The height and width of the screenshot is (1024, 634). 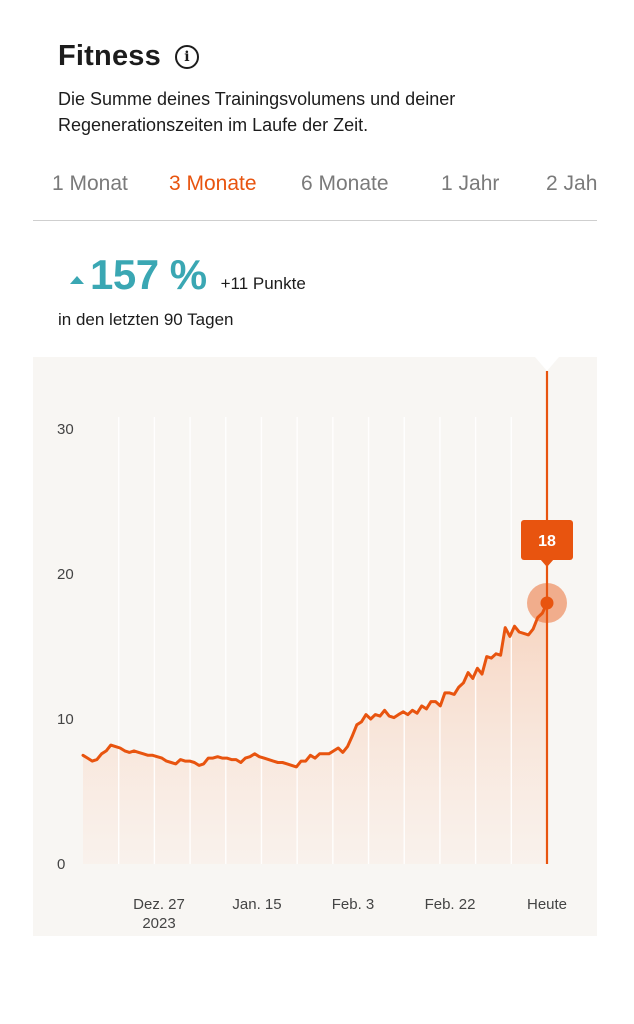 I want to click on value-tooltip-pointer, so click(x=547, y=563).